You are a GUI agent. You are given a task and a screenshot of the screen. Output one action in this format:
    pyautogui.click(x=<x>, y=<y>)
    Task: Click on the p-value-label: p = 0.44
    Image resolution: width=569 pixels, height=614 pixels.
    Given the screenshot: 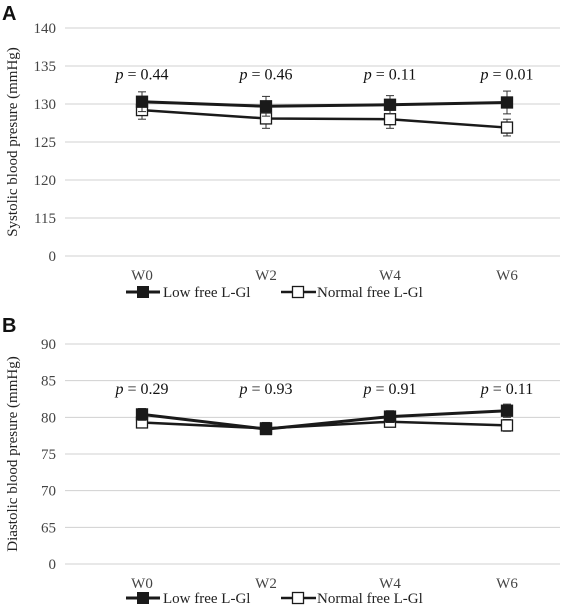 What is the action you would take?
    pyautogui.click(x=141, y=75)
    